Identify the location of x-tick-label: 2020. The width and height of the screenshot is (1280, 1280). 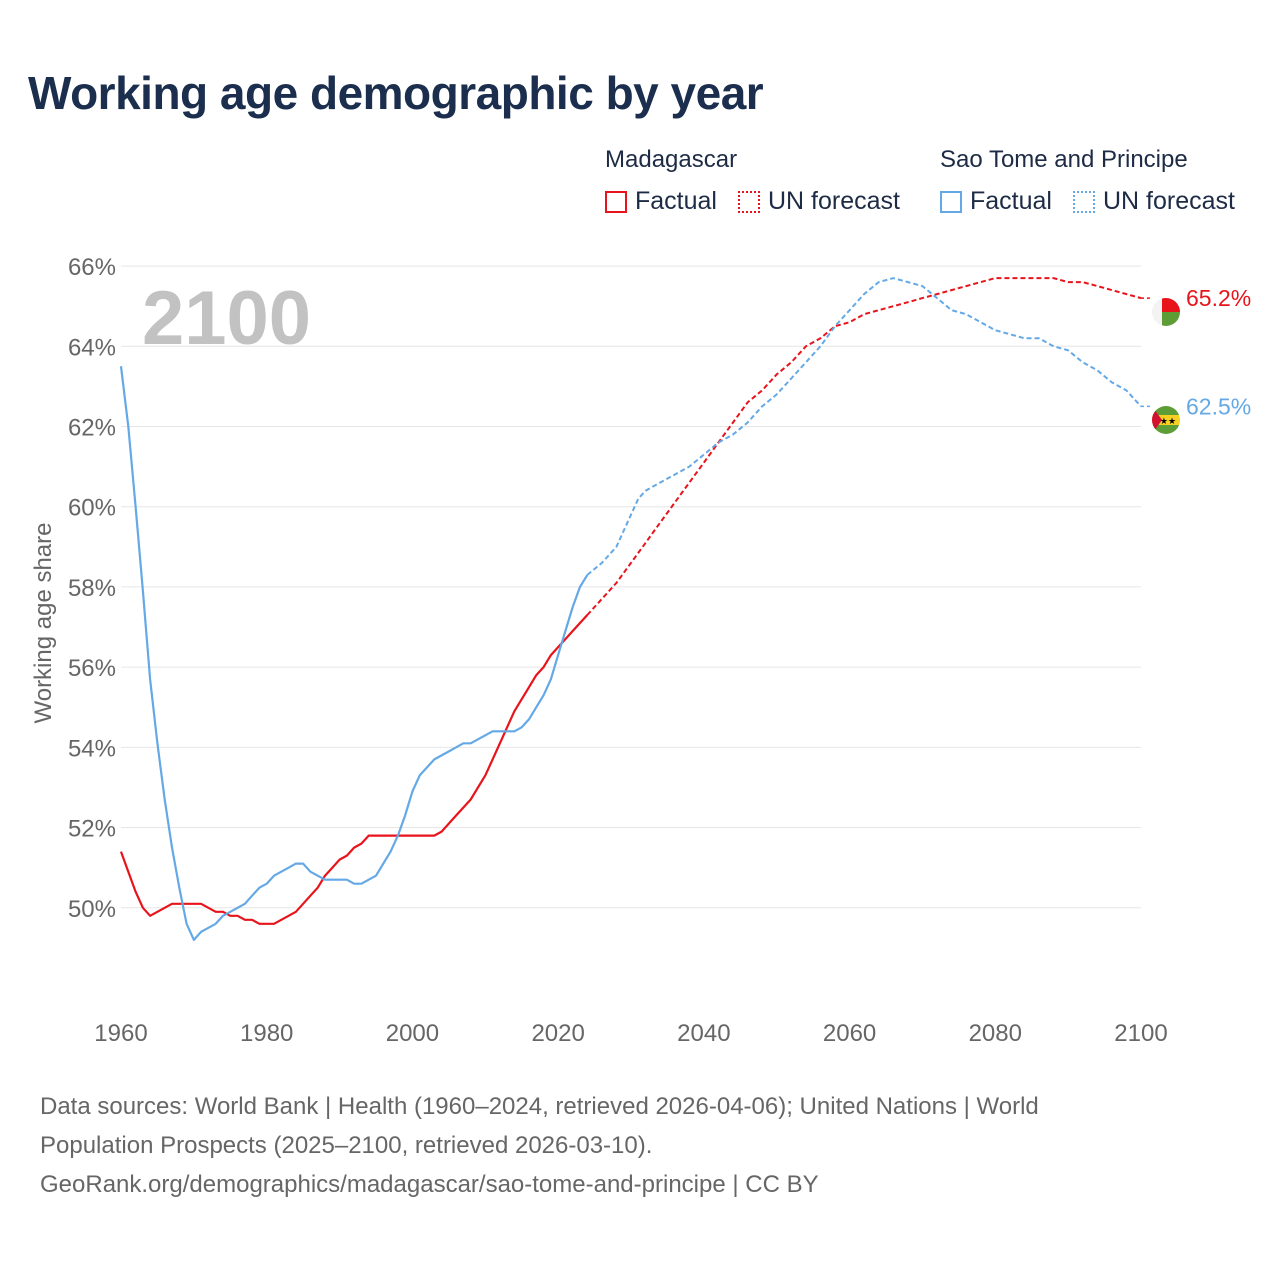
(557, 1033).